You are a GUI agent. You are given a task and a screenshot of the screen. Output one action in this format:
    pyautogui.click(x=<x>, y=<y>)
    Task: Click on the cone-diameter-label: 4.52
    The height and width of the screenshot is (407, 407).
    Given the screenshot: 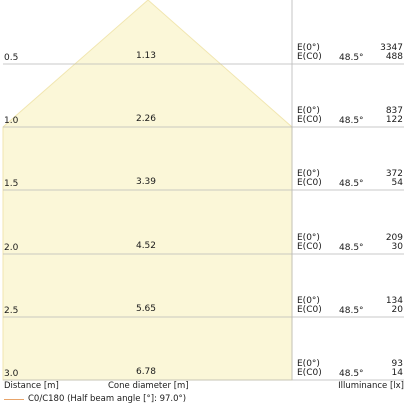 What is the action you would take?
    pyautogui.click(x=146, y=246)
    